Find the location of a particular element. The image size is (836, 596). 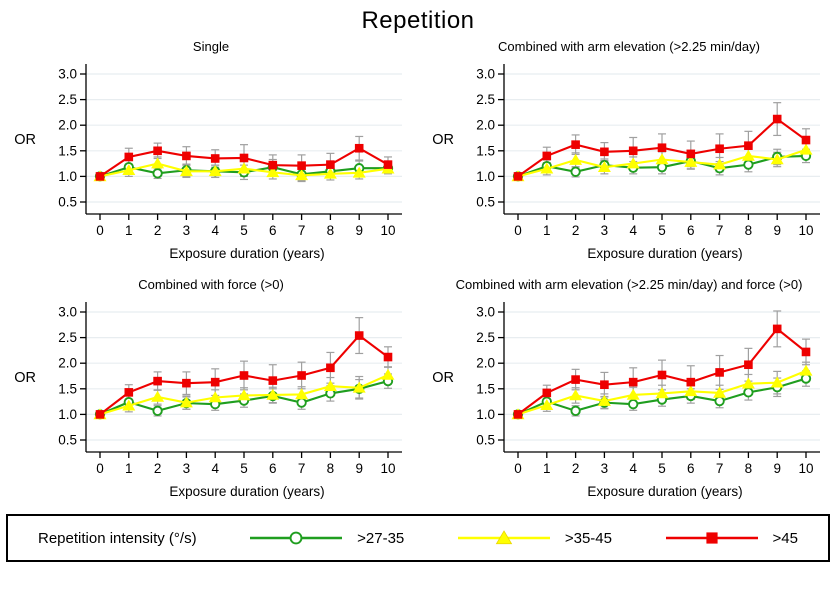

legend-title: Repetition intensity (°/s) is located at coordinates (117, 538).